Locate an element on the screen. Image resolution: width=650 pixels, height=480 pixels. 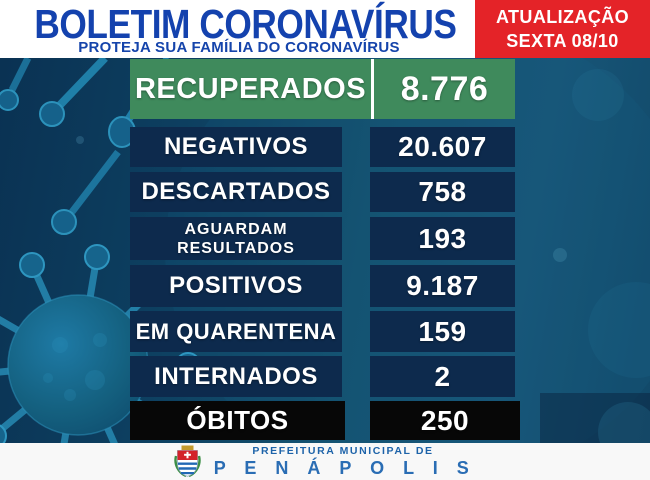
stat-label-positivos: POSITIVOS is located at coordinates (236, 286).